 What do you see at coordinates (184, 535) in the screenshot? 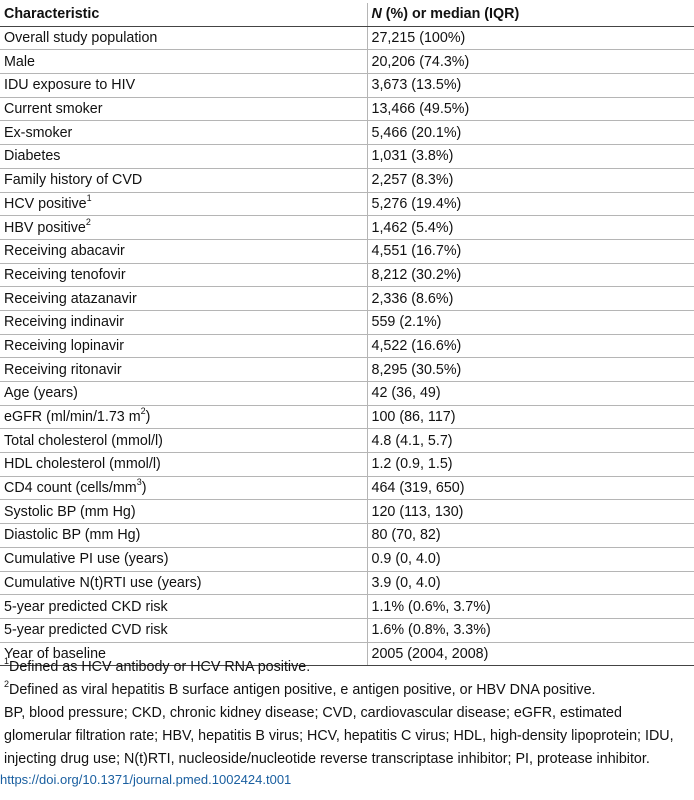
I see `characteristic-cell: Diastolic BP (mm Hg)` at bounding box center [184, 535].